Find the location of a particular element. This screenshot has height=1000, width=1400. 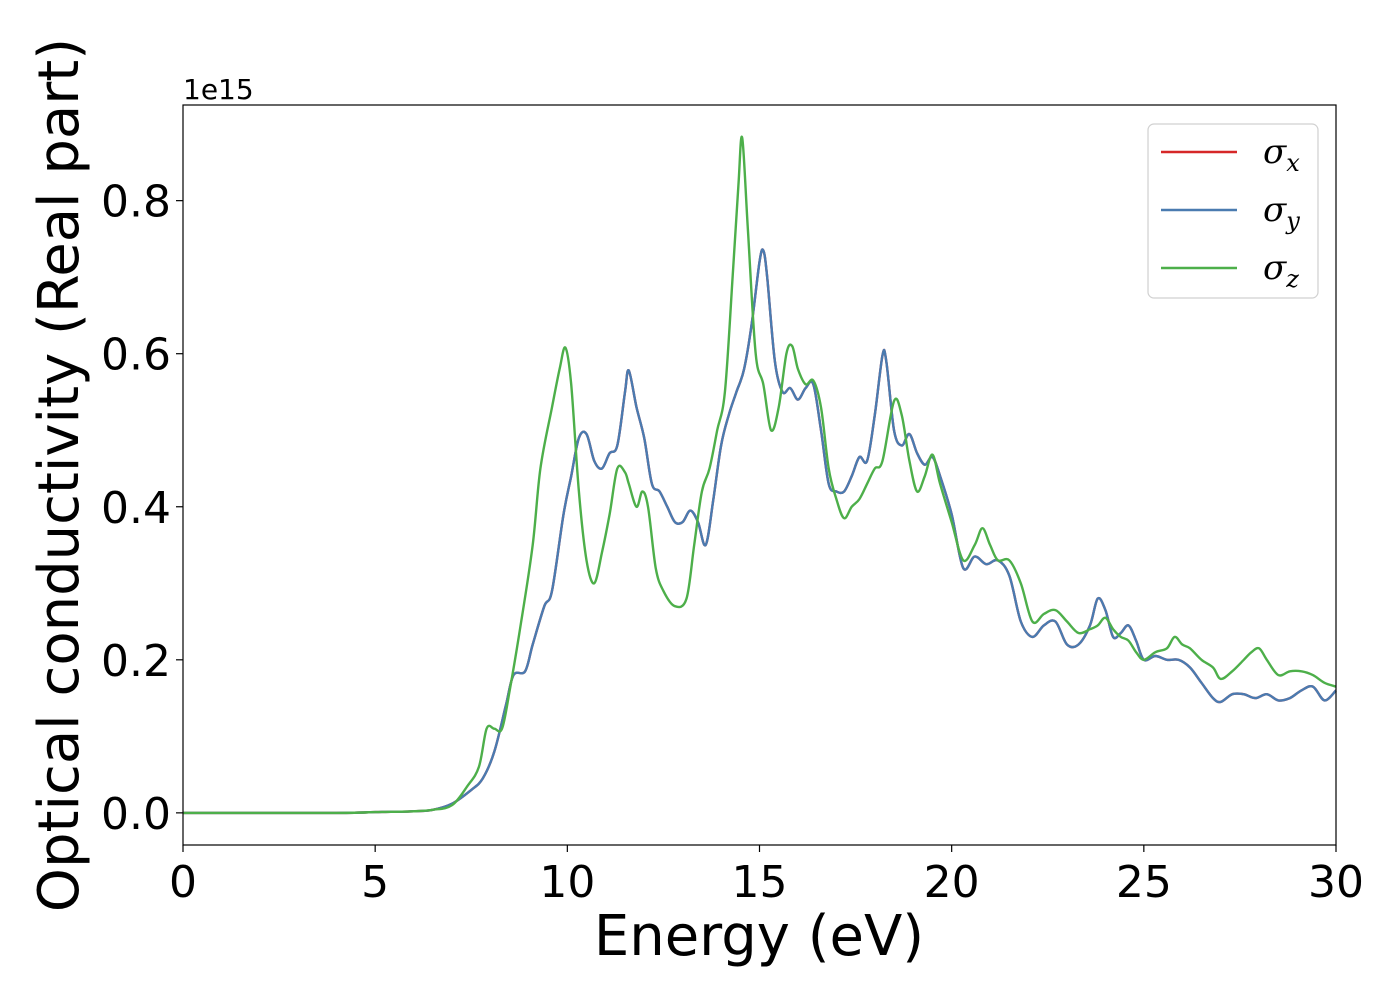

x-tick-label: 30 is located at coordinates (1336, 882).